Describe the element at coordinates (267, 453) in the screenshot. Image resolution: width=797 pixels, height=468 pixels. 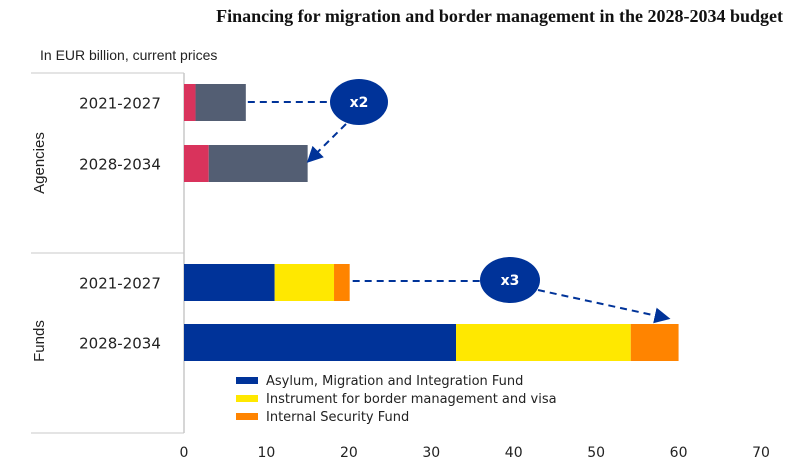
I see `x-tick-label: 10` at that location.